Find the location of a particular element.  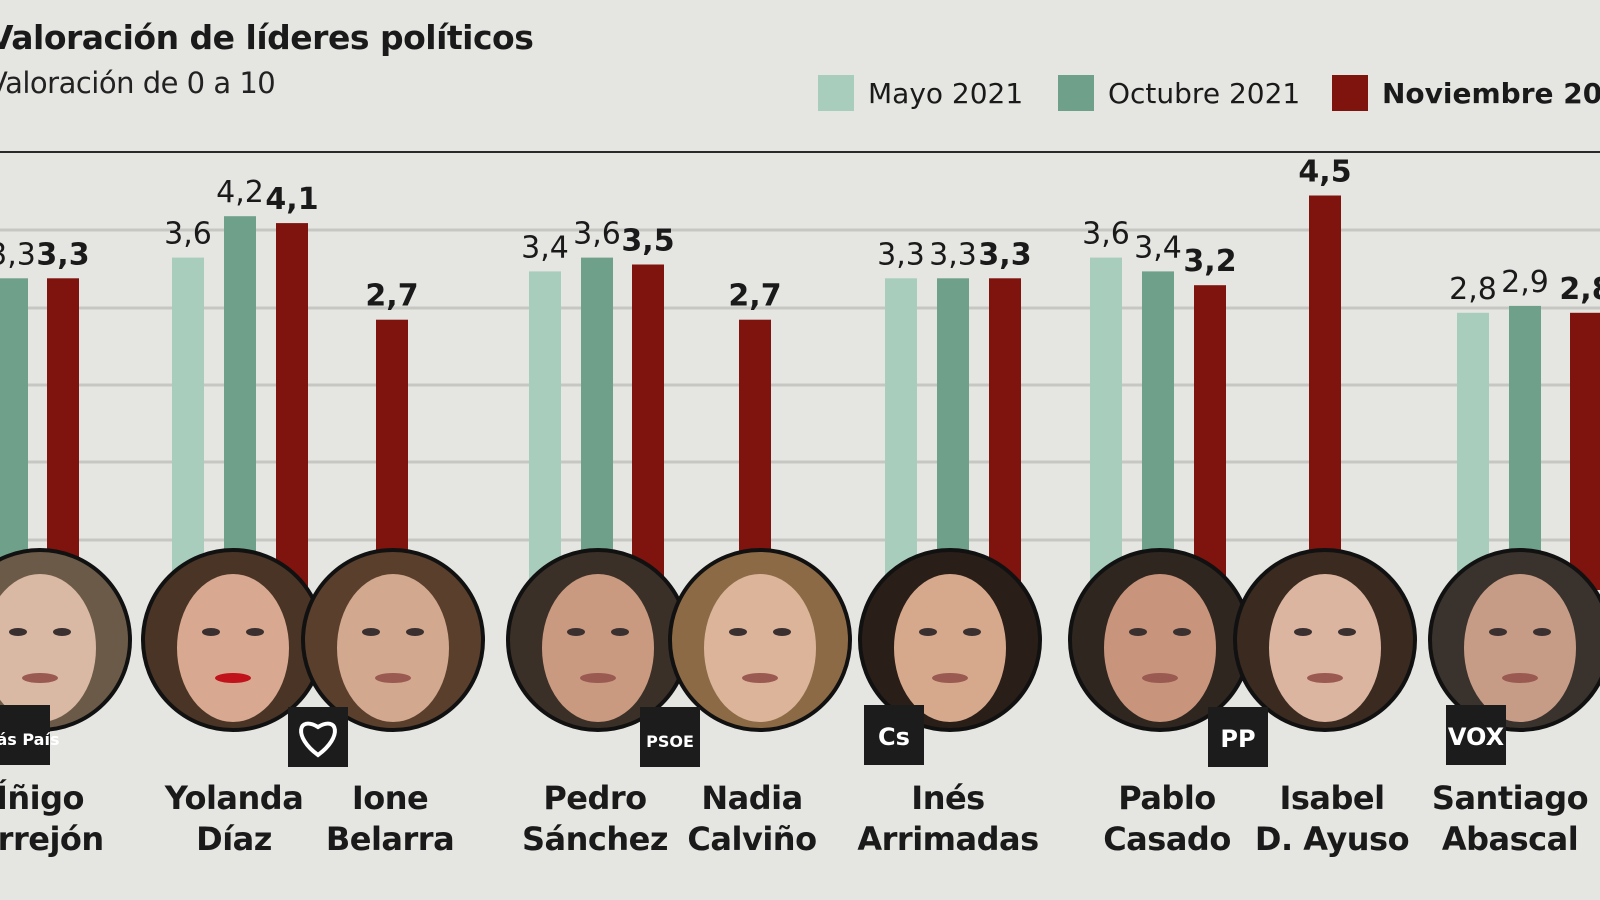

legend-item-noviembre: Noviembre 2021 is located at coordinates (1466, 93).